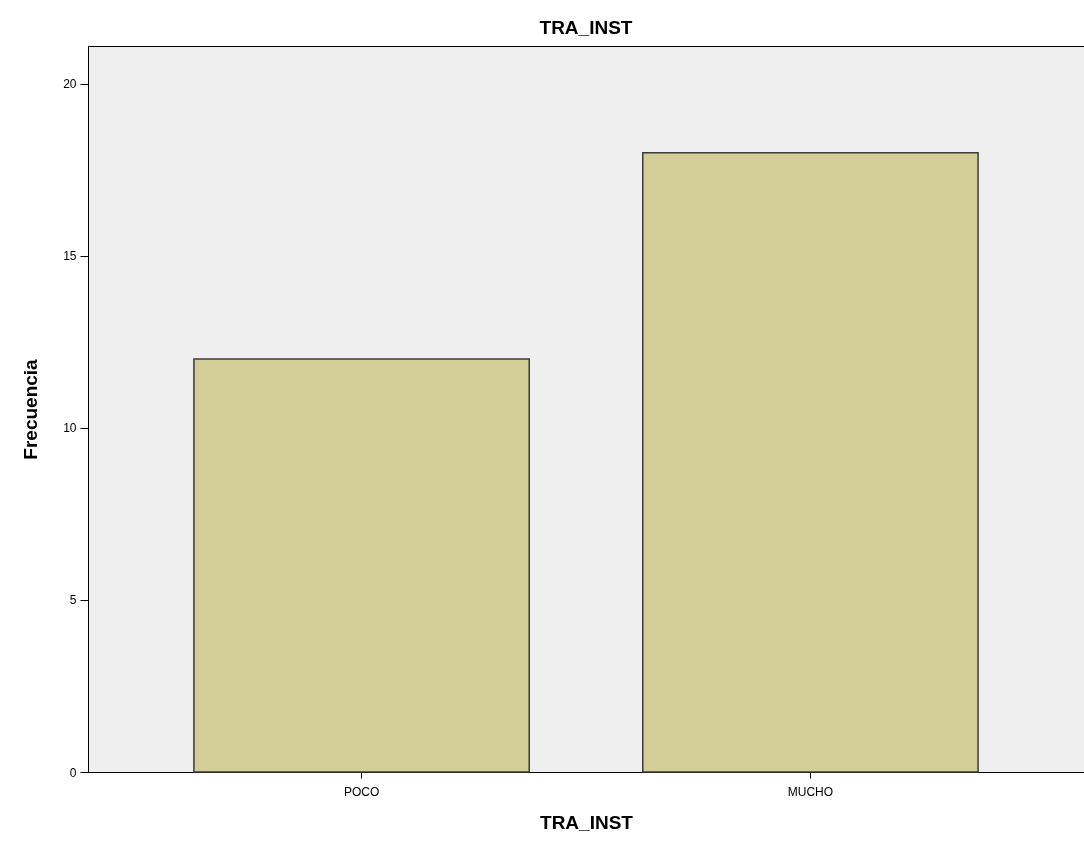  I want to click on y-tick-label: 20, so click(70, 84).